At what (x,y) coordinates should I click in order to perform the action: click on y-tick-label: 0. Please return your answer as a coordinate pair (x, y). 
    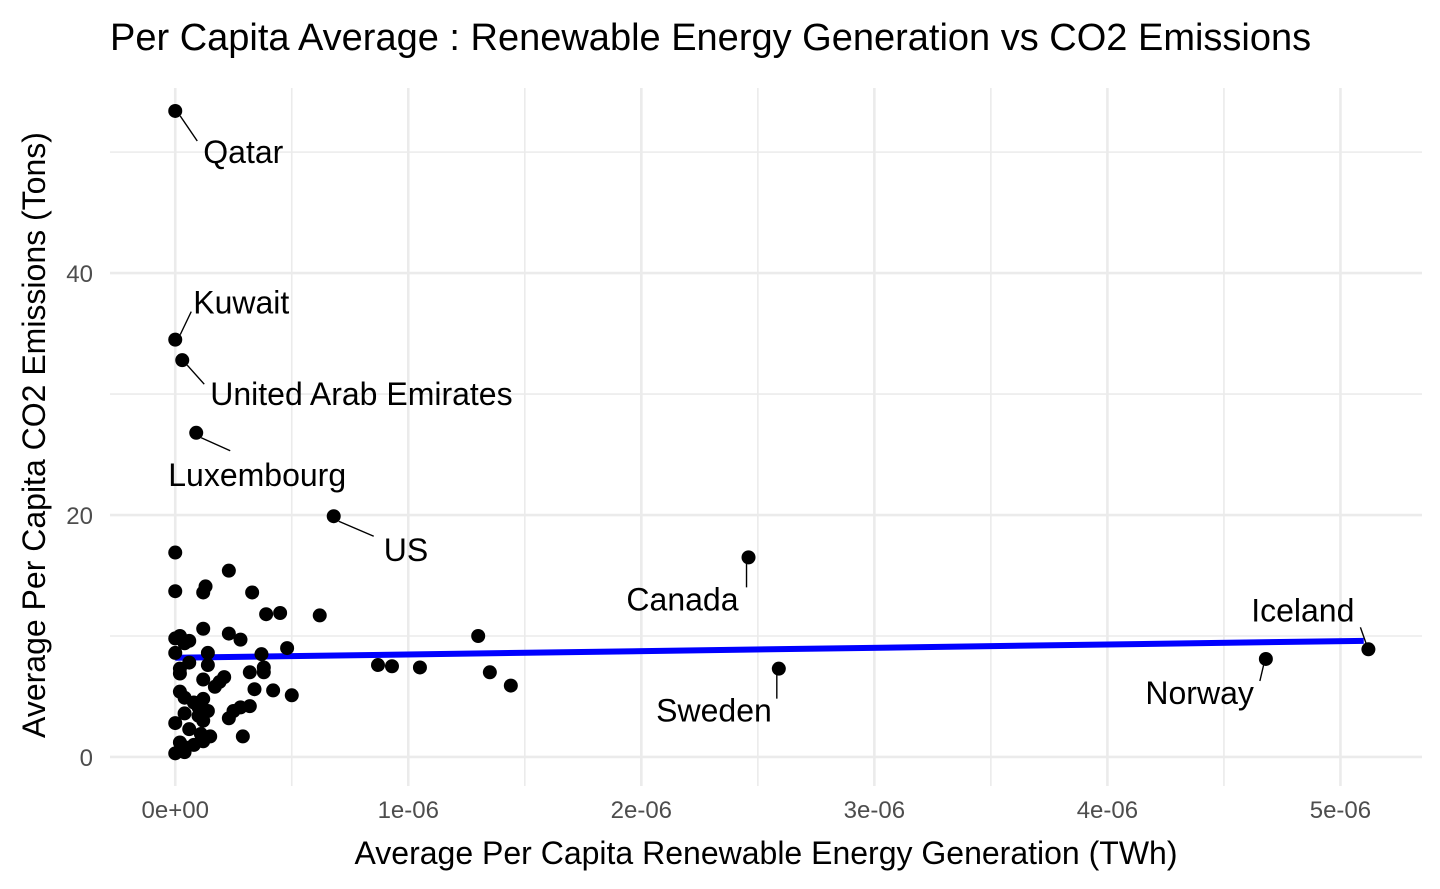
    Looking at the image, I should click on (86, 758).